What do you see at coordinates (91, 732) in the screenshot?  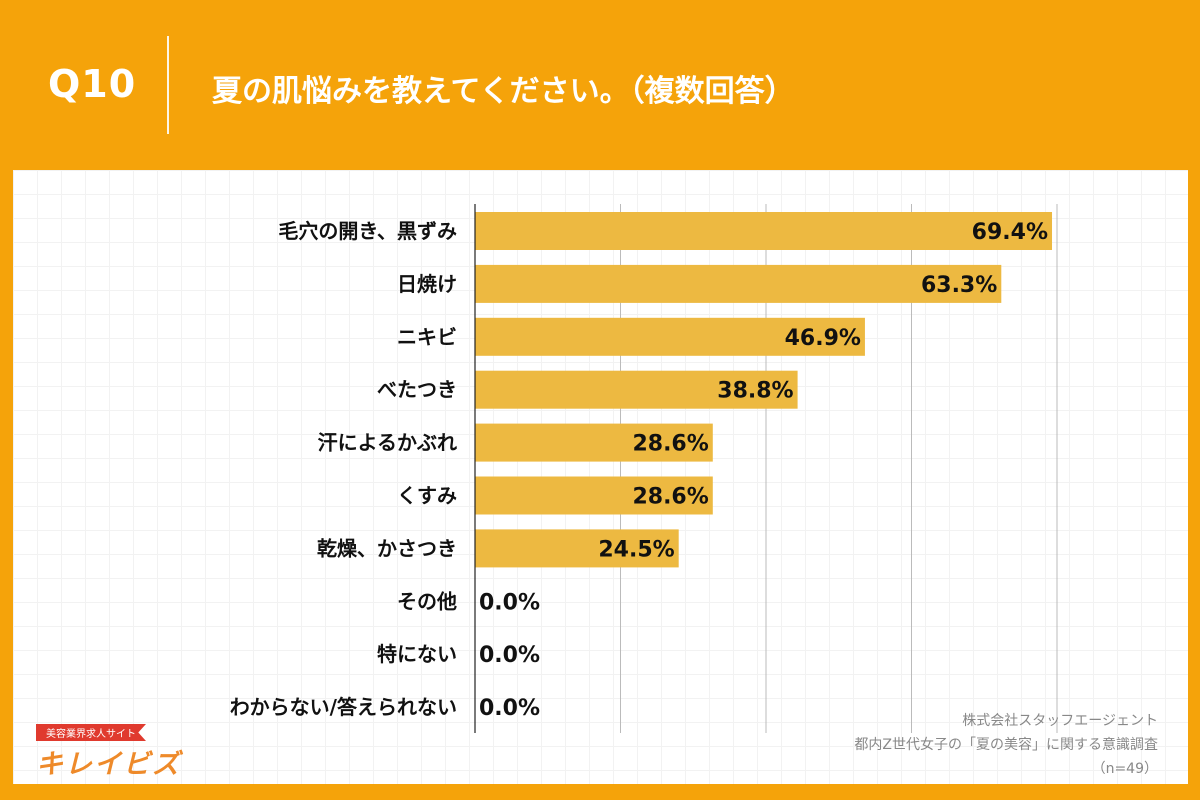 I see `logo-tagline: 美容業界求人サイト` at bounding box center [91, 732].